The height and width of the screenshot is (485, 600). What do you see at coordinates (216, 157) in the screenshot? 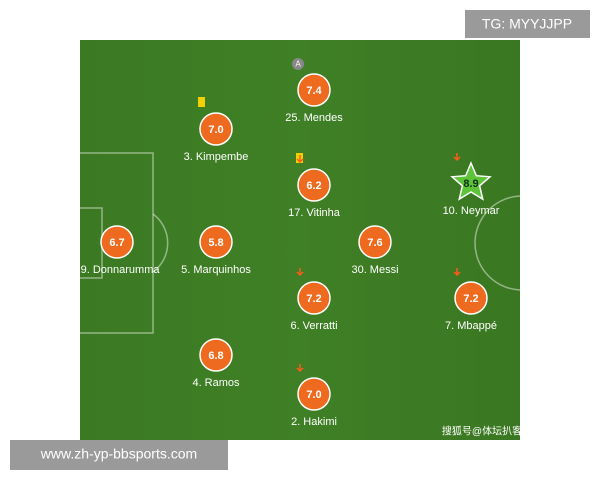
I see `player-name: 3. Kimpembe` at bounding box center [216, 157].